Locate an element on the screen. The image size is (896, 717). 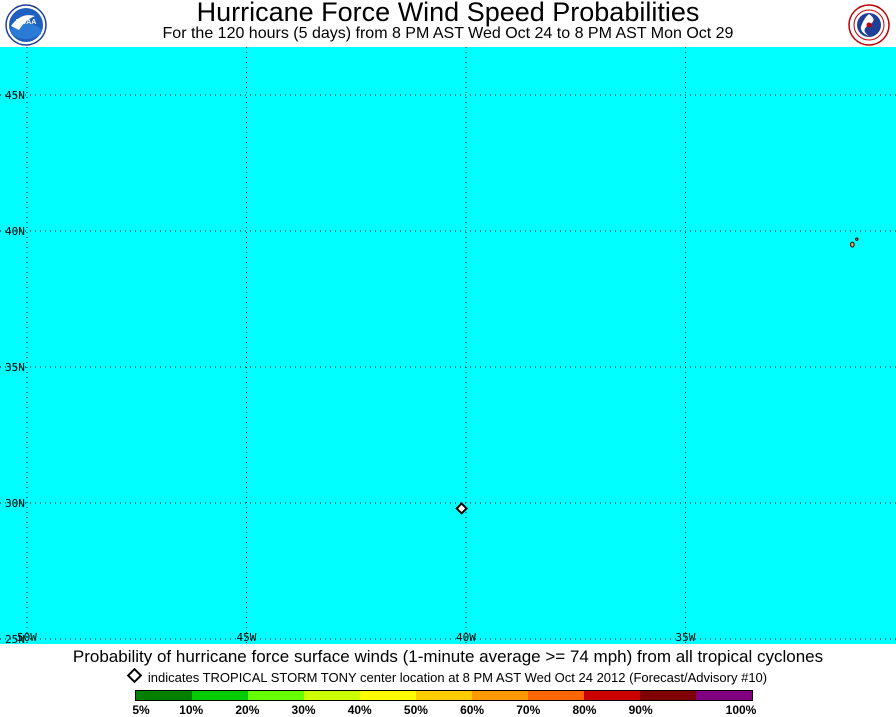
colorbar-label: 60% is located at coordinates (472, 710).